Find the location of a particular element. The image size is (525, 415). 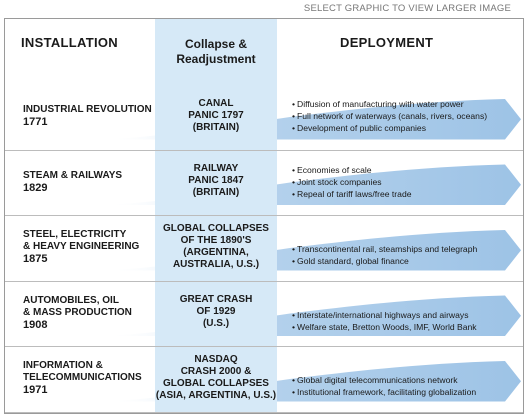

collapse-event: GREAT CRASH OF 1929 (U.S.) is located at coordinates (216, 312).